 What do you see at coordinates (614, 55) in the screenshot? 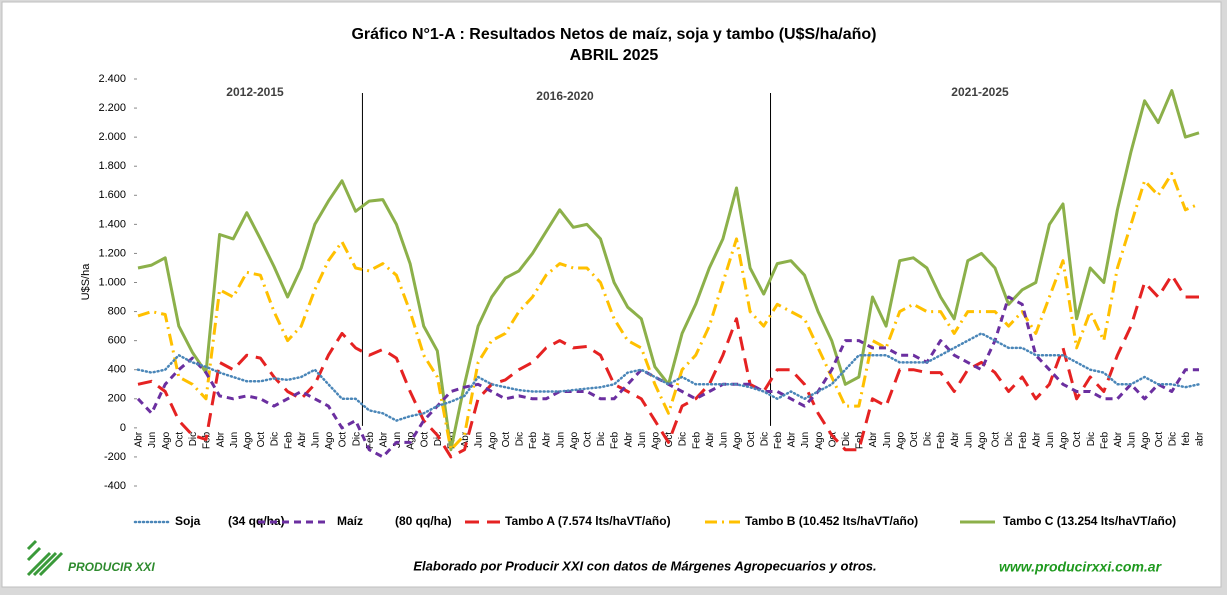
I see `chart-subtitle: ABRIL 2025` at bounding box center [614, 55].